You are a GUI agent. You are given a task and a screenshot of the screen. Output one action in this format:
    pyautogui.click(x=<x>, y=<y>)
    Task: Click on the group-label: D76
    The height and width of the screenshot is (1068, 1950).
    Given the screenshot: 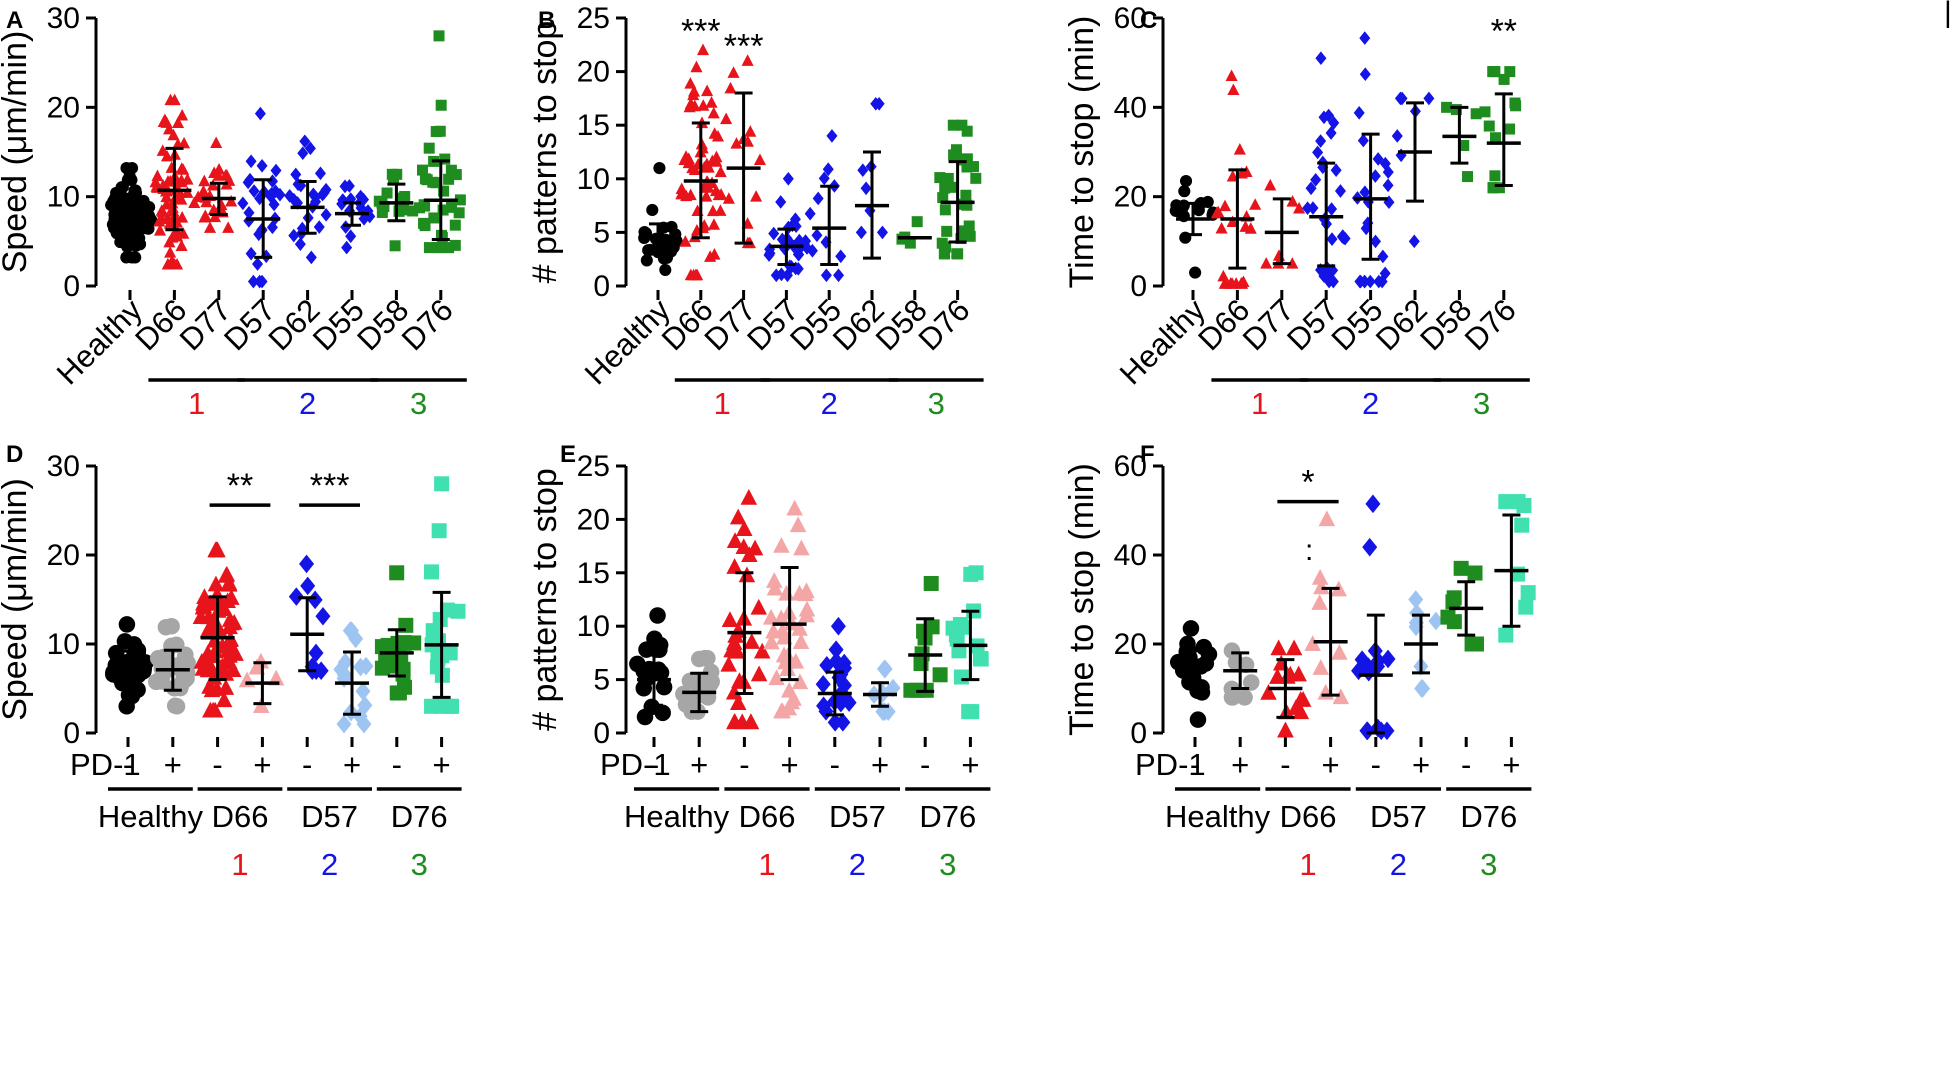 What is the action you would take?
    pyautogui.click(x=419, y=816)
    